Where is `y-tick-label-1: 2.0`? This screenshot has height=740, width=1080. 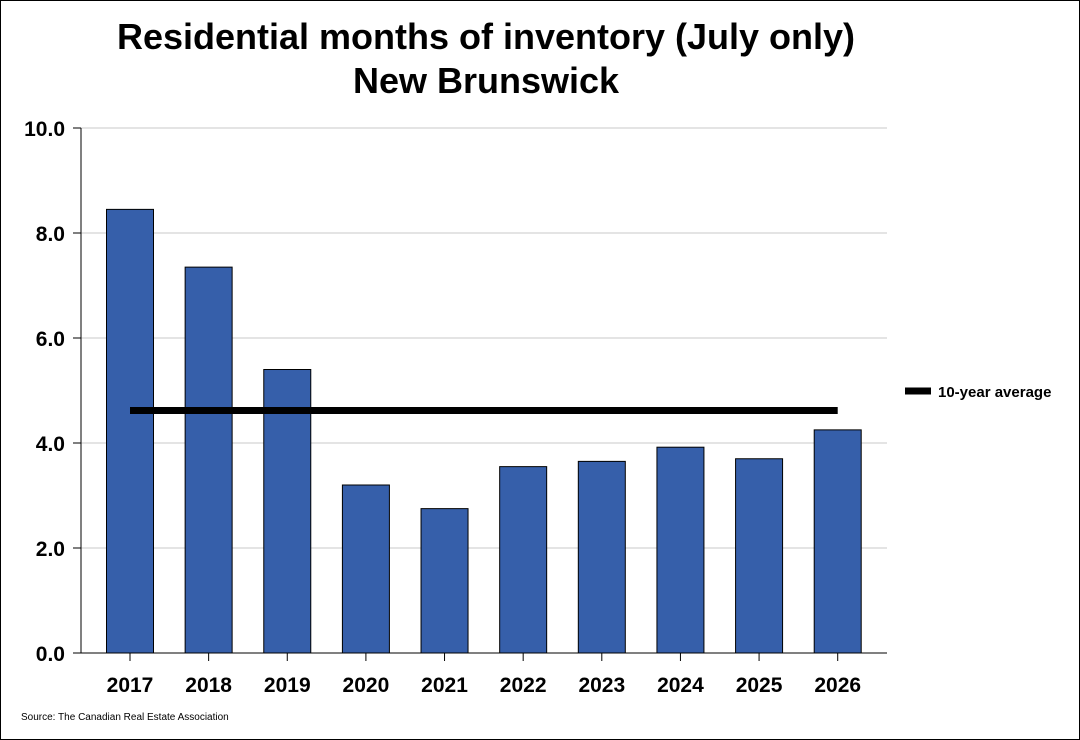
y-tick-label-1: 2.0 is located at coordinates (50, 549).